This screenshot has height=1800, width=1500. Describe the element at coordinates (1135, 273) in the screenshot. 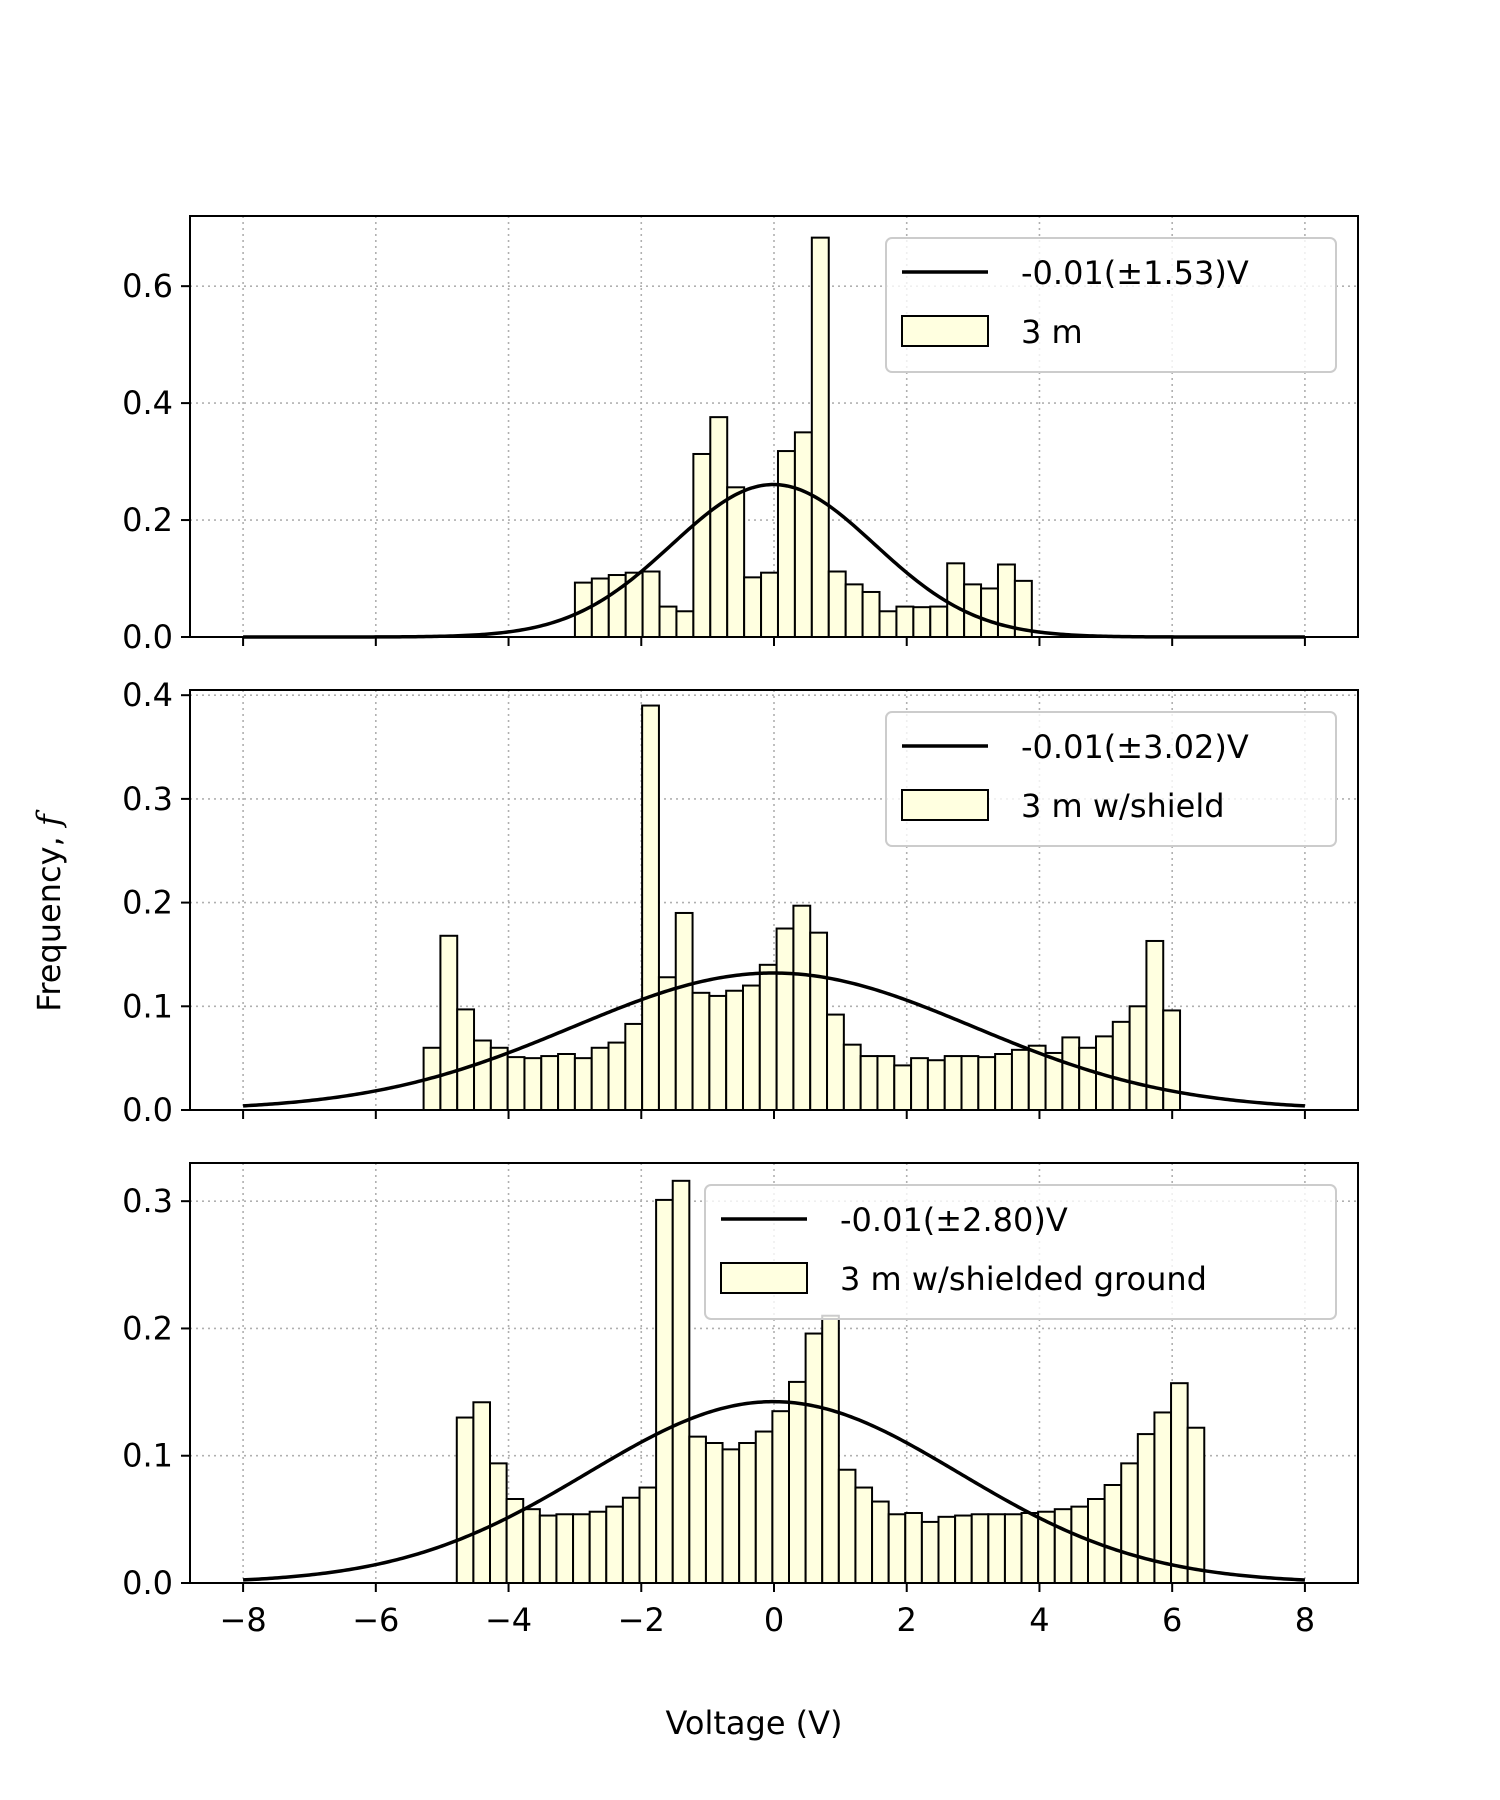

I see `legend-line-label: -0.01(±1.53)V` at that location.